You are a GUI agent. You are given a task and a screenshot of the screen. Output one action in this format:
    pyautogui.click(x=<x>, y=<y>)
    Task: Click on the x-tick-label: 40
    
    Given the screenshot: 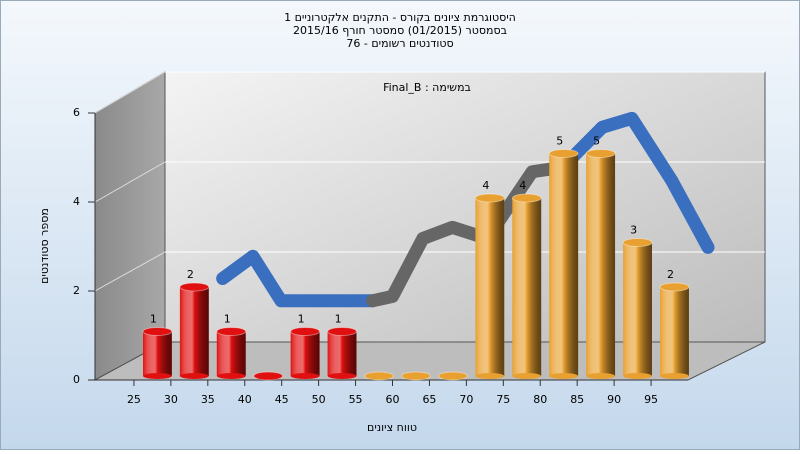 What is the action you would take?
    pyautogui.click(x=245, y=399)
    